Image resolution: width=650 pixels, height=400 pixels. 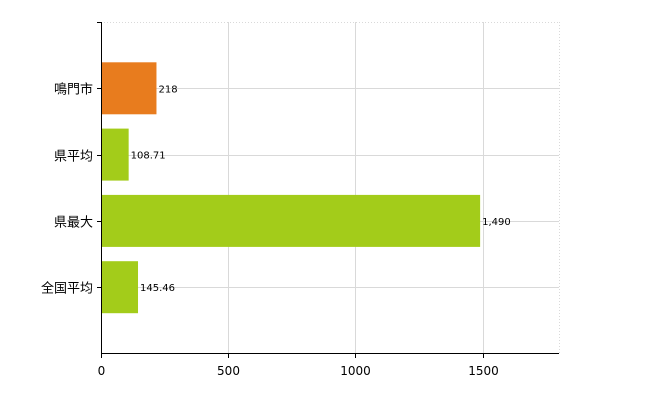 I want to click on category-label-1: 県平均, so click(x=73, y=157).